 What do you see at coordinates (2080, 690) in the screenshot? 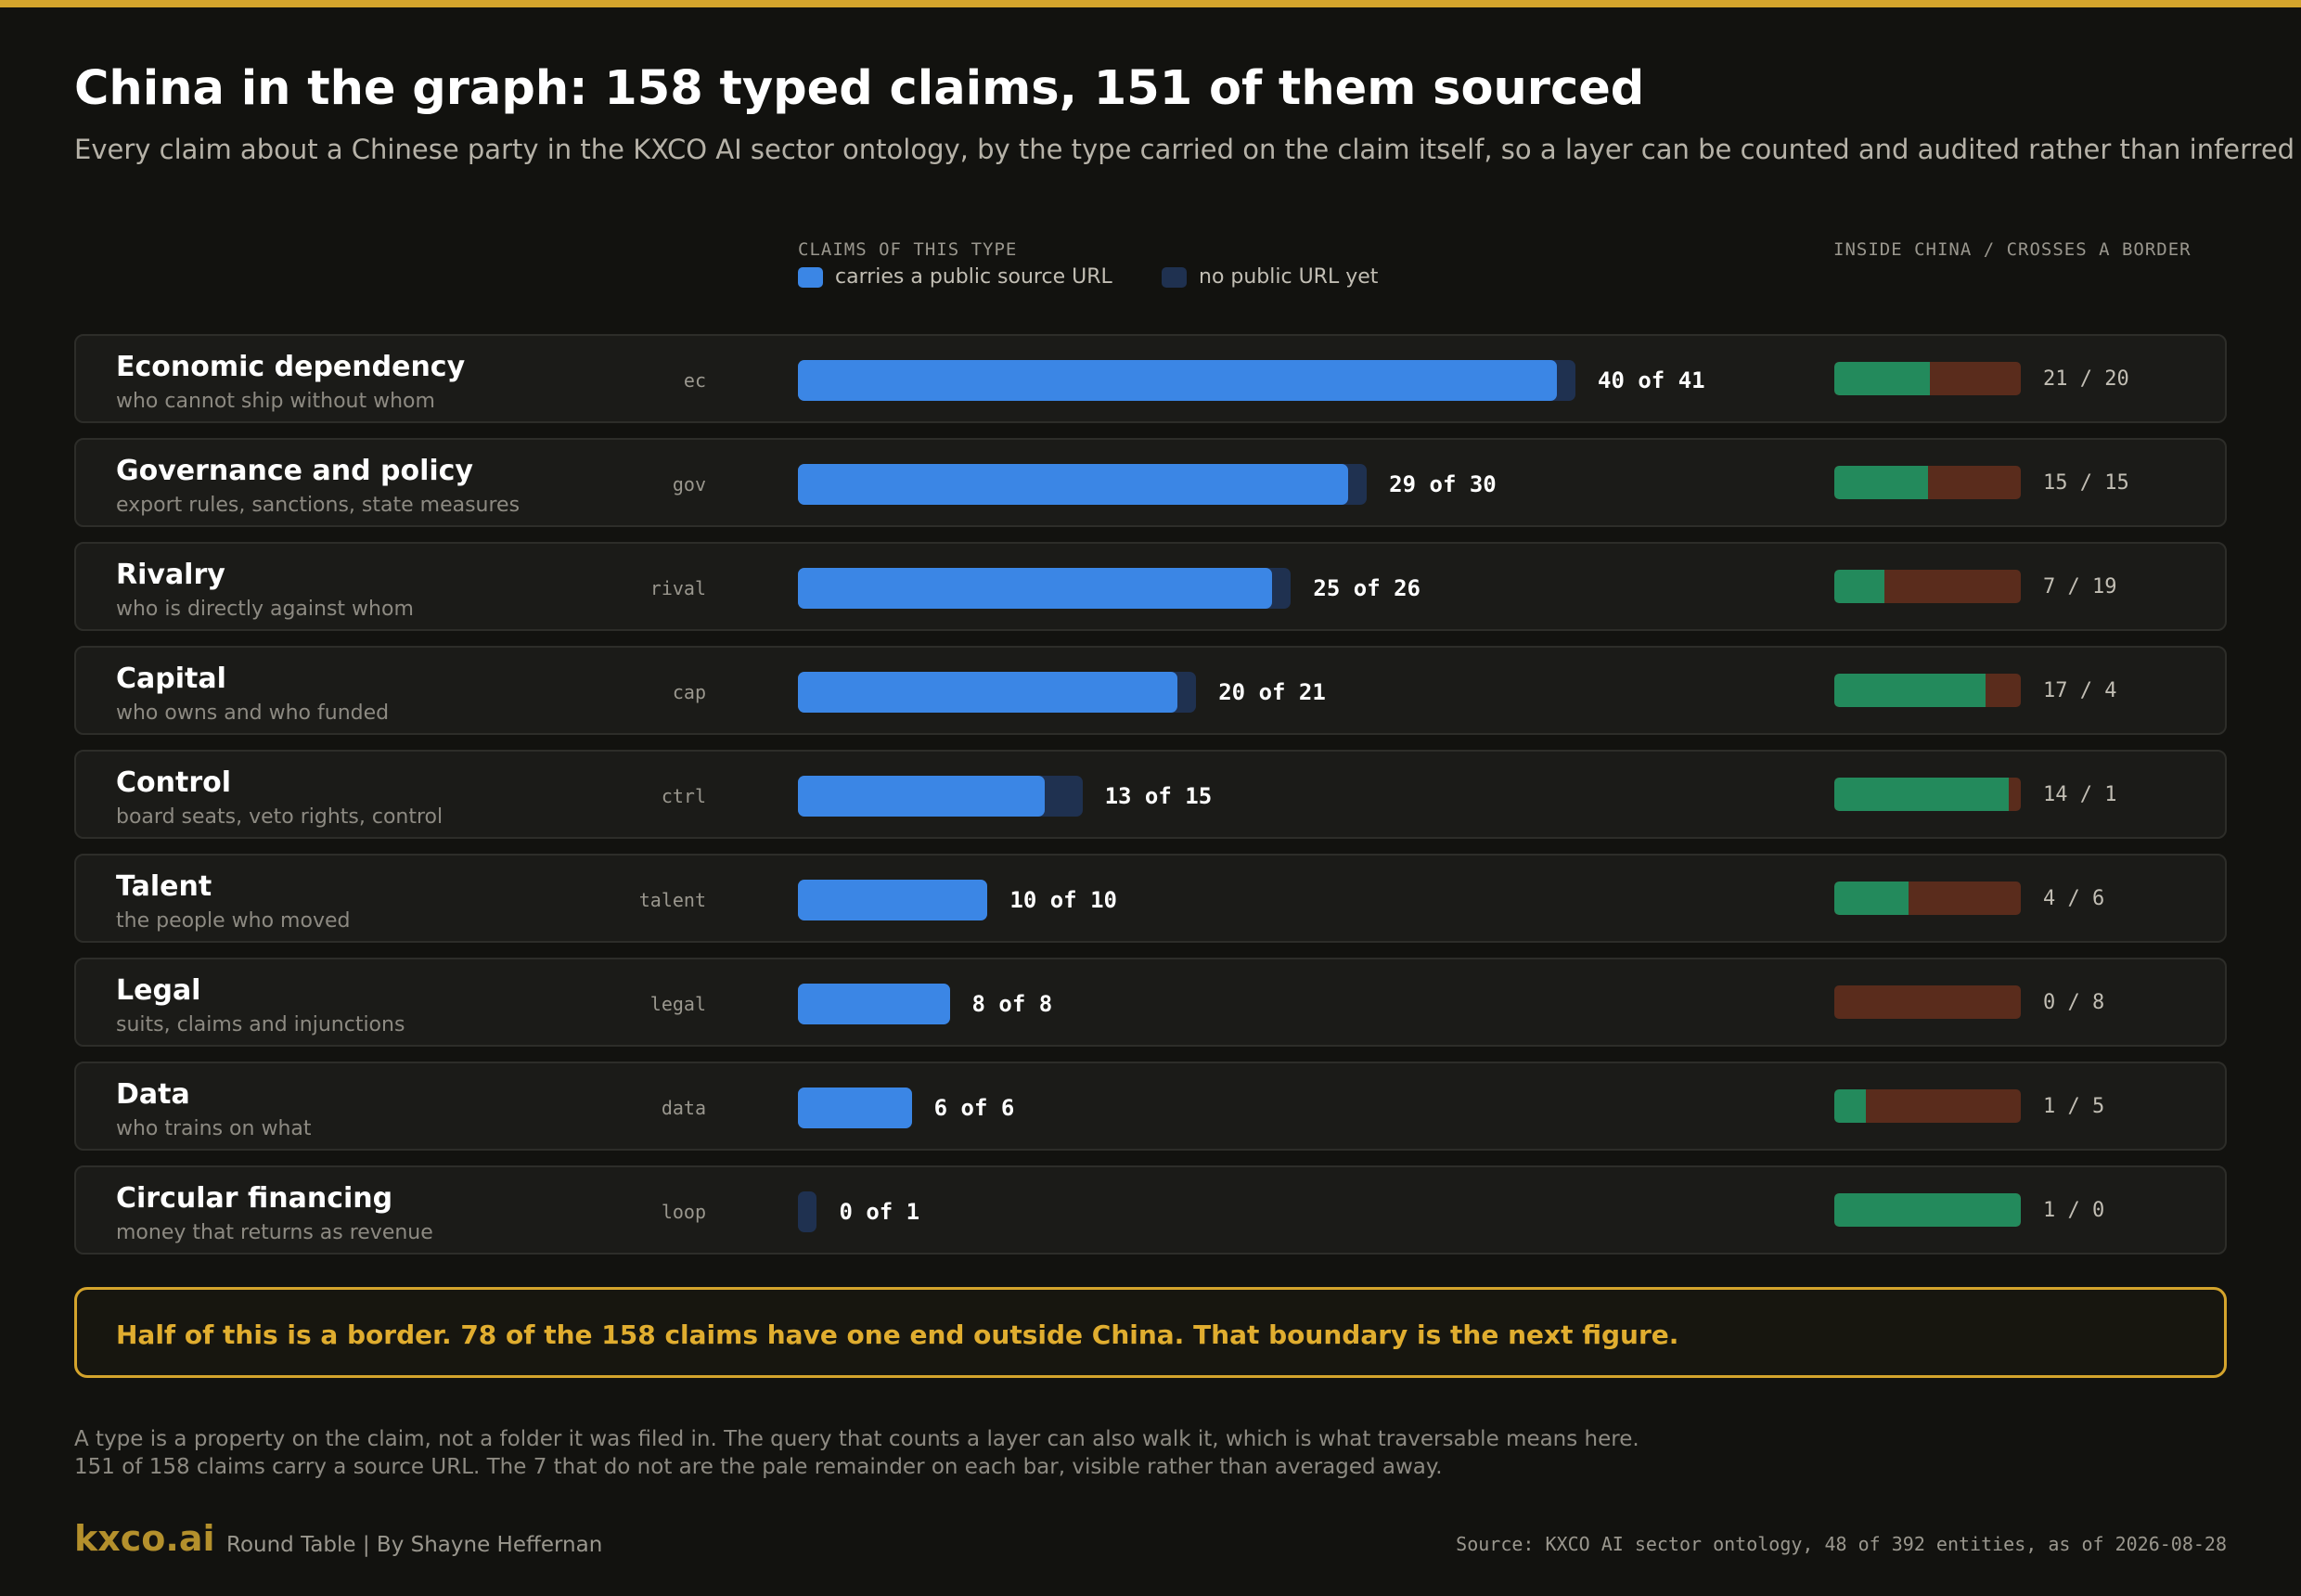
I see `border-split-label: 17 / 4` at bounding box center [2080, 690].